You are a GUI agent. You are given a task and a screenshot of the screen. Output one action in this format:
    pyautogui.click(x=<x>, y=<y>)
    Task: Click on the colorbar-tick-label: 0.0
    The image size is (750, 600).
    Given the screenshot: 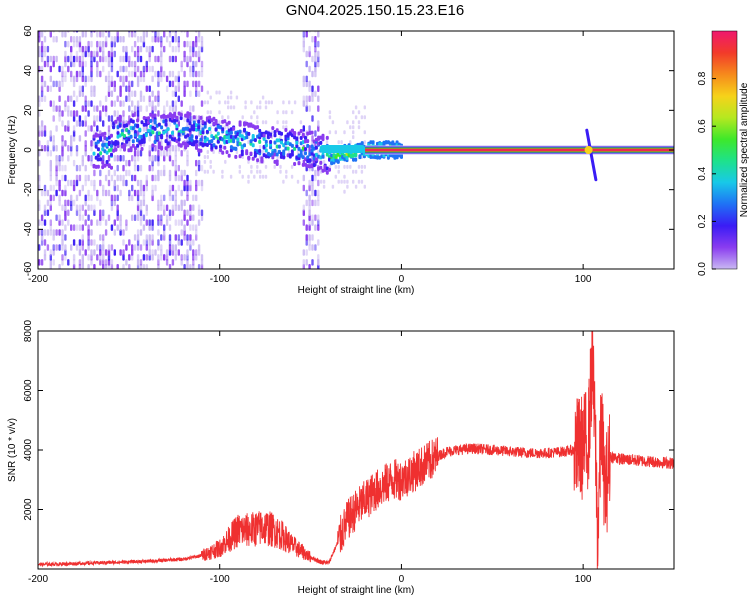 What is the action you would take?
    pyautogui.click(x=702, y=269)
    